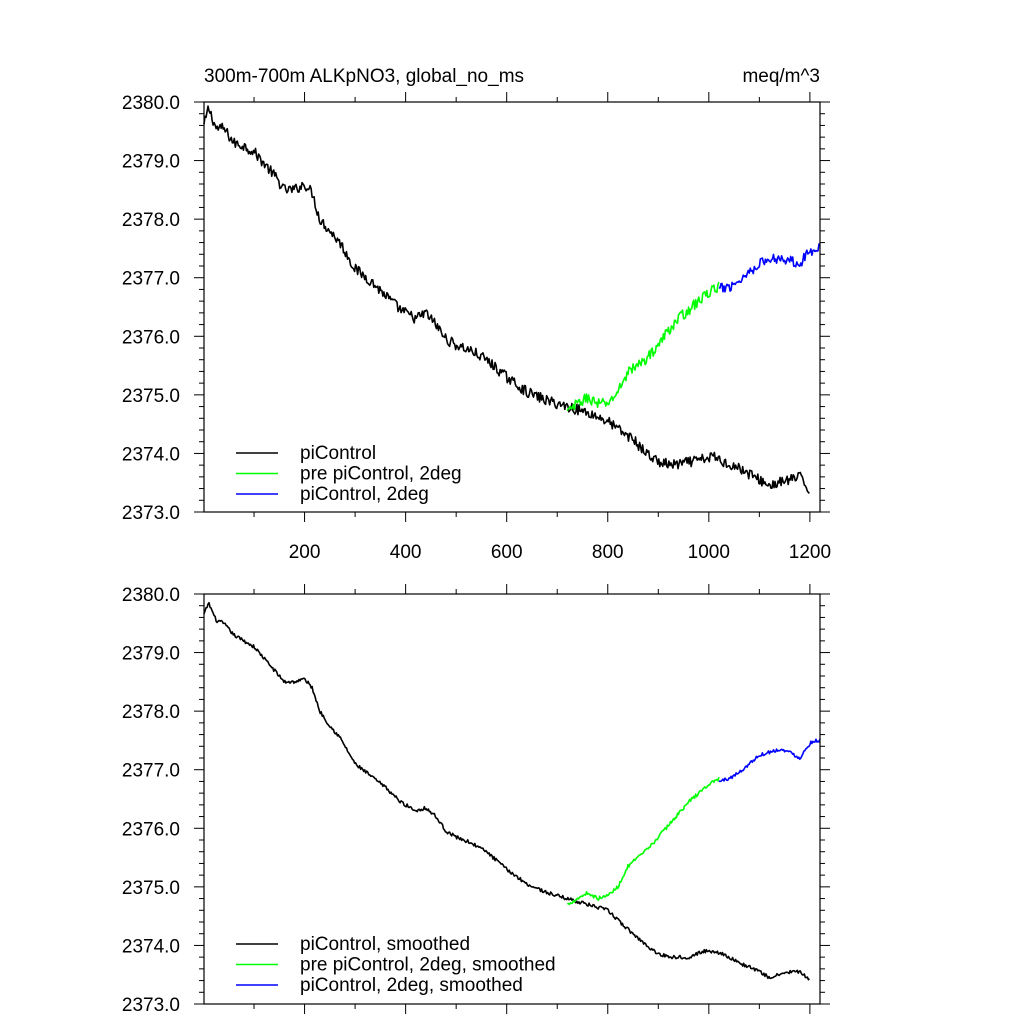 The width and height of the screenshot is (1024, 1024). Describe the element at coordinates (709, 552) in the screenshot. I see `x-tick-label: 1000` at that location.